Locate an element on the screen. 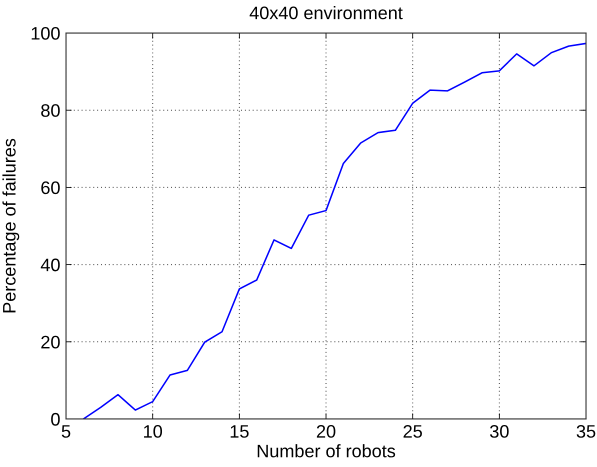 Image resolution: width=597 pixels, height=467 pixels. x-tick-label: 25 is located at coordinates (413, 431).